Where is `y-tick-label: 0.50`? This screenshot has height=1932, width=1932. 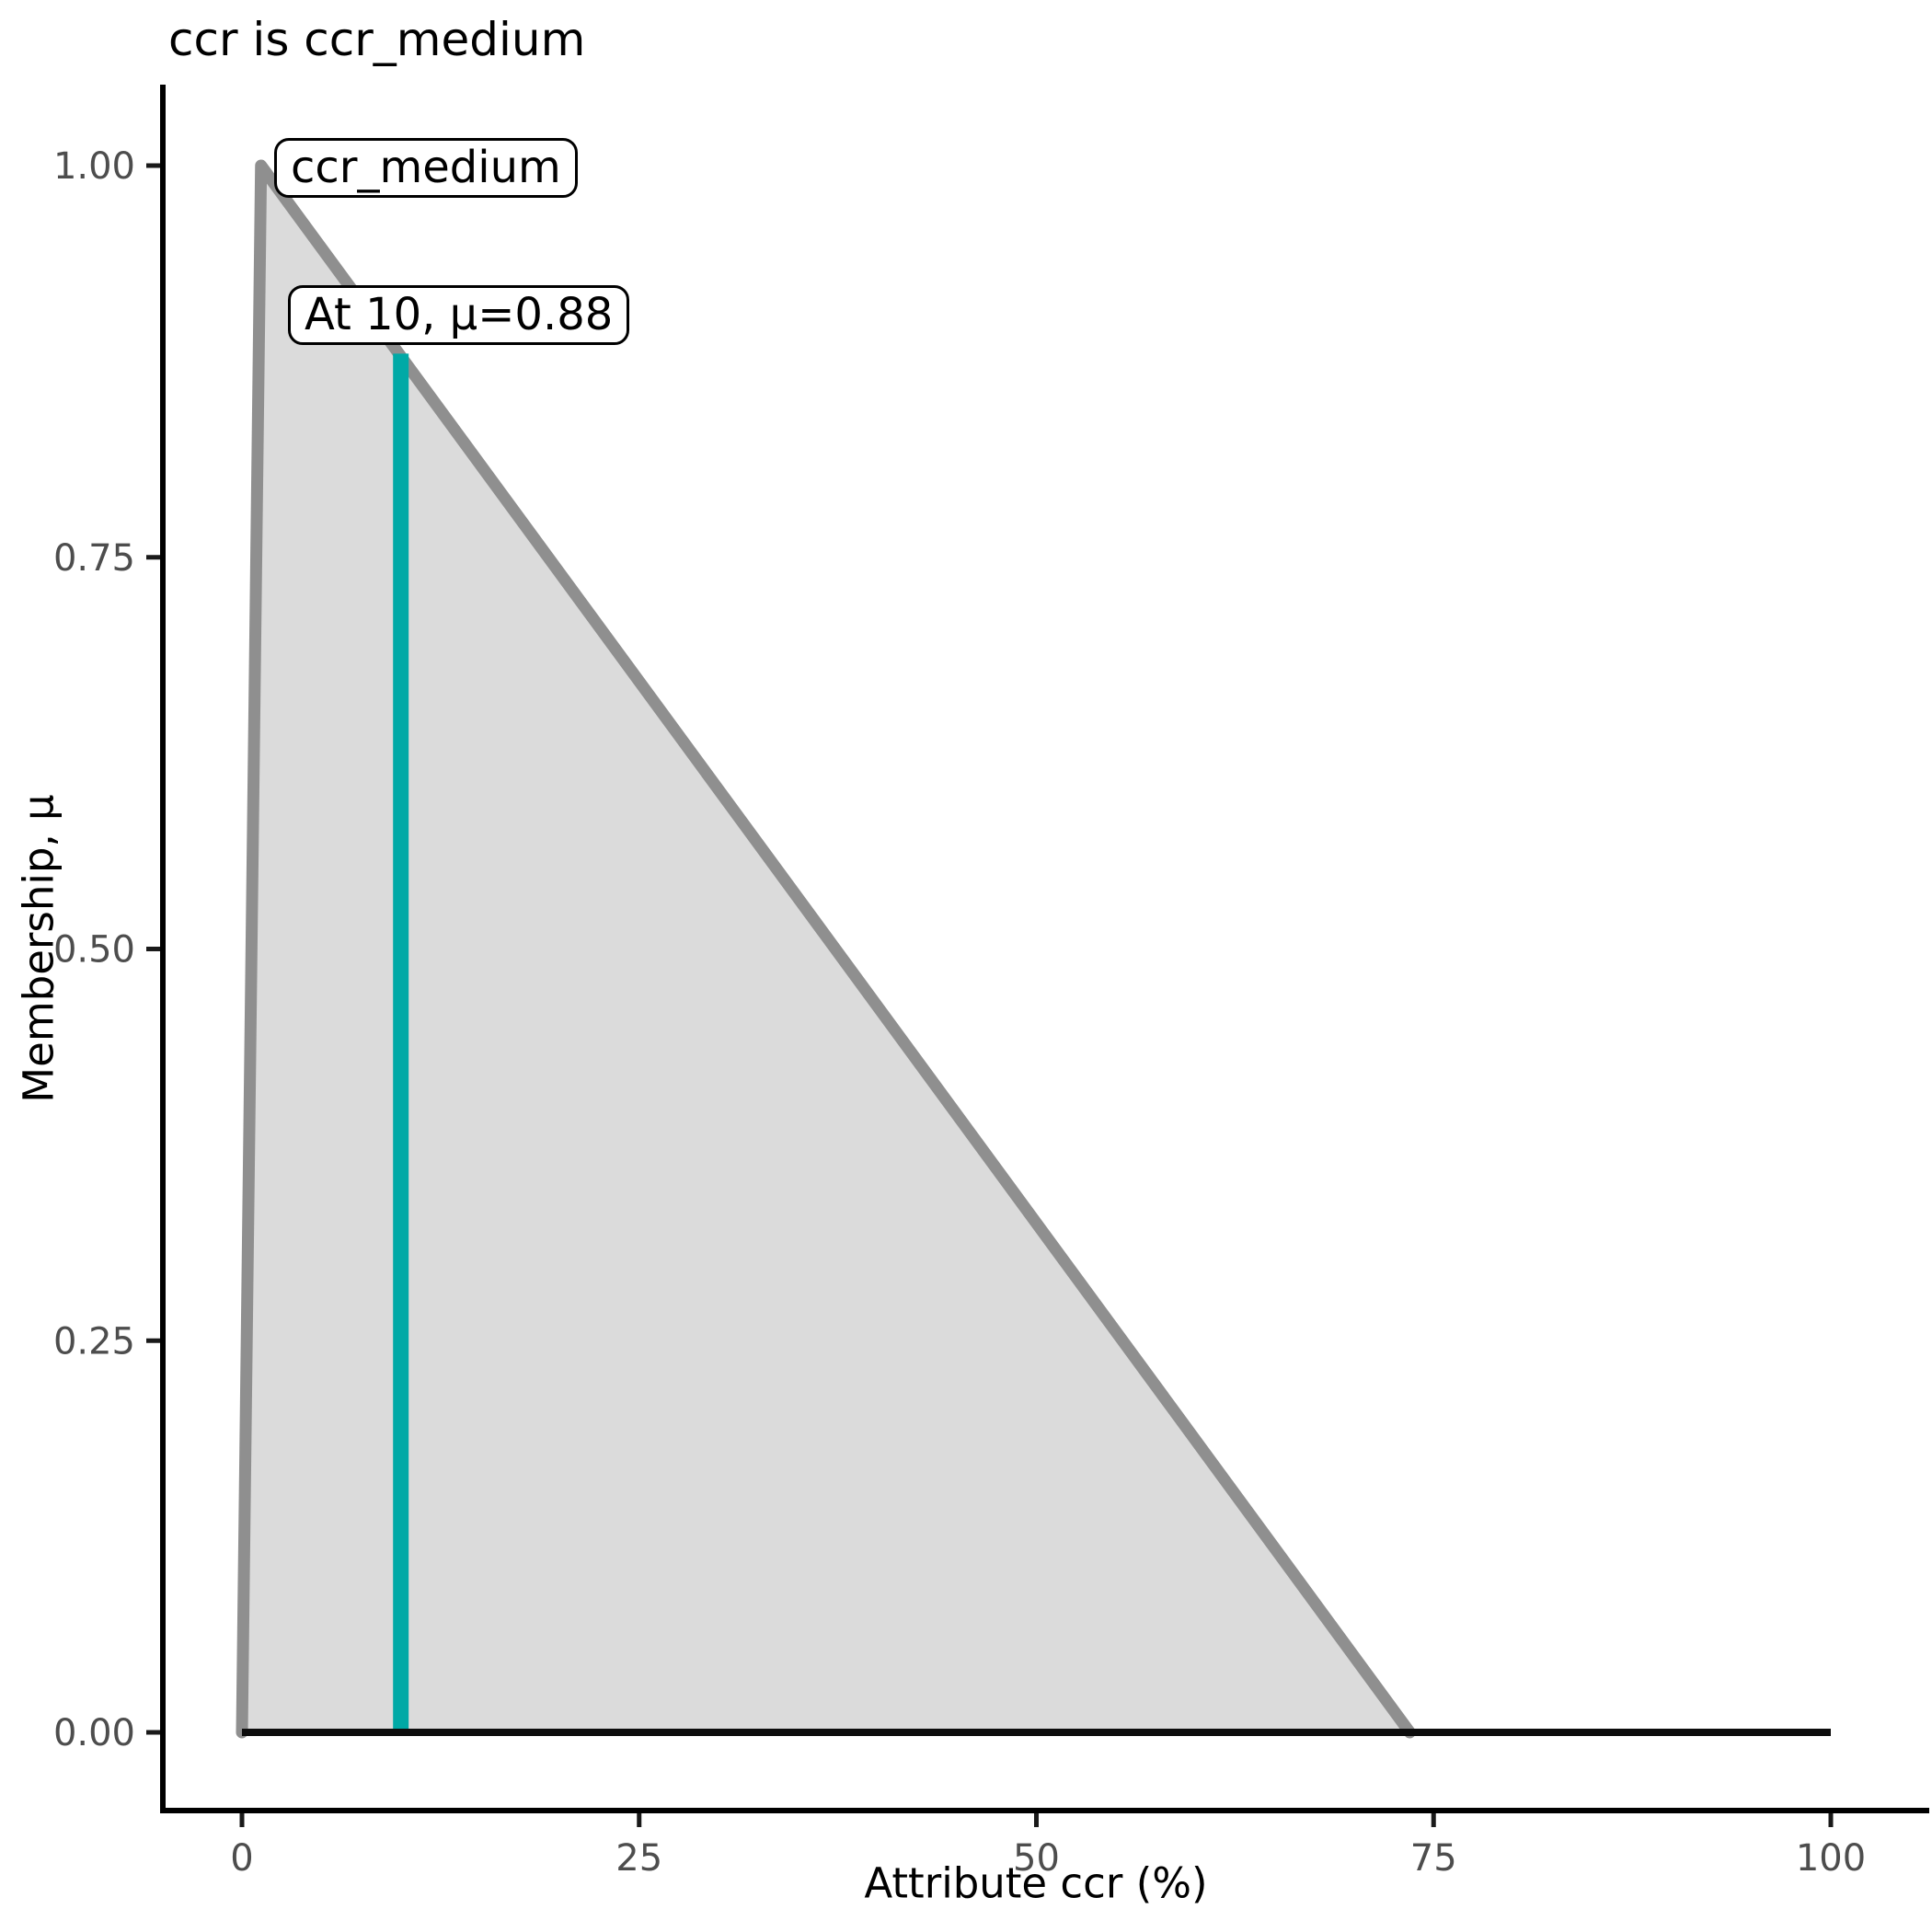
y-tick-label: 0.50 is located at coordinates (94, 951).